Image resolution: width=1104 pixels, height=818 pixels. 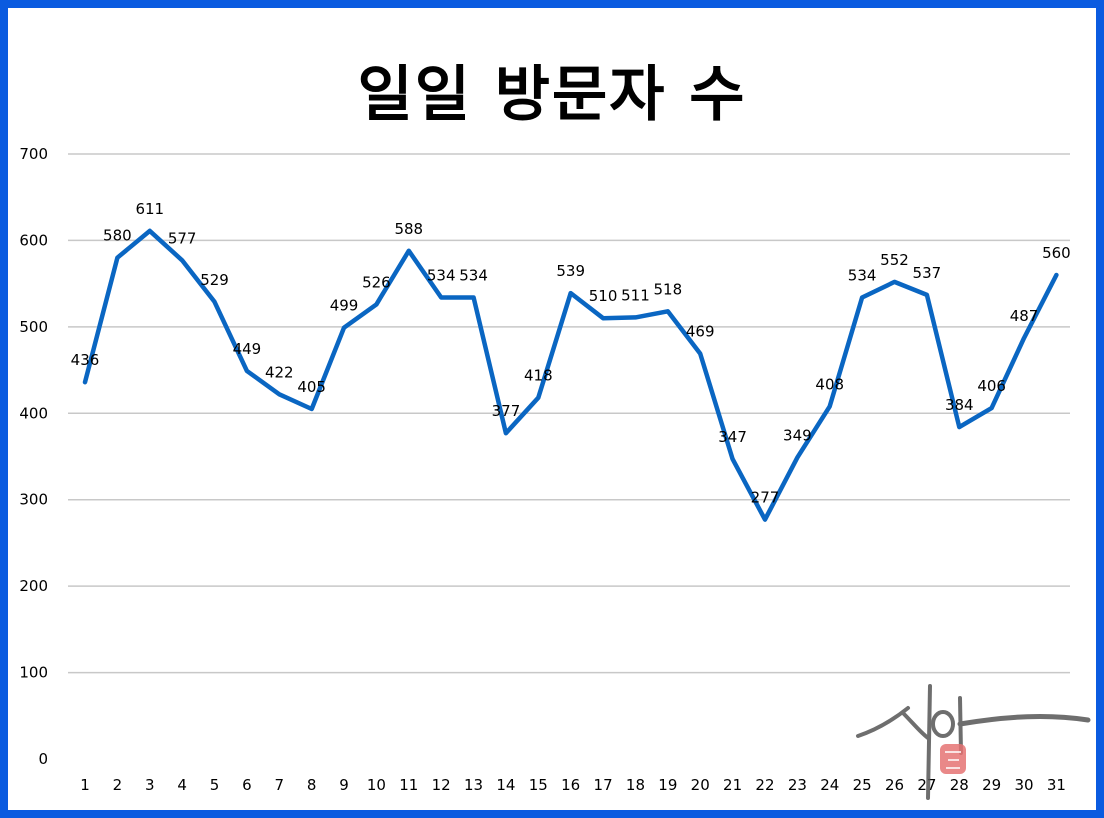 I want to click on y-axis-ticks: 0 100 200 300 400 500 600 700, so click(x=33, y=456).